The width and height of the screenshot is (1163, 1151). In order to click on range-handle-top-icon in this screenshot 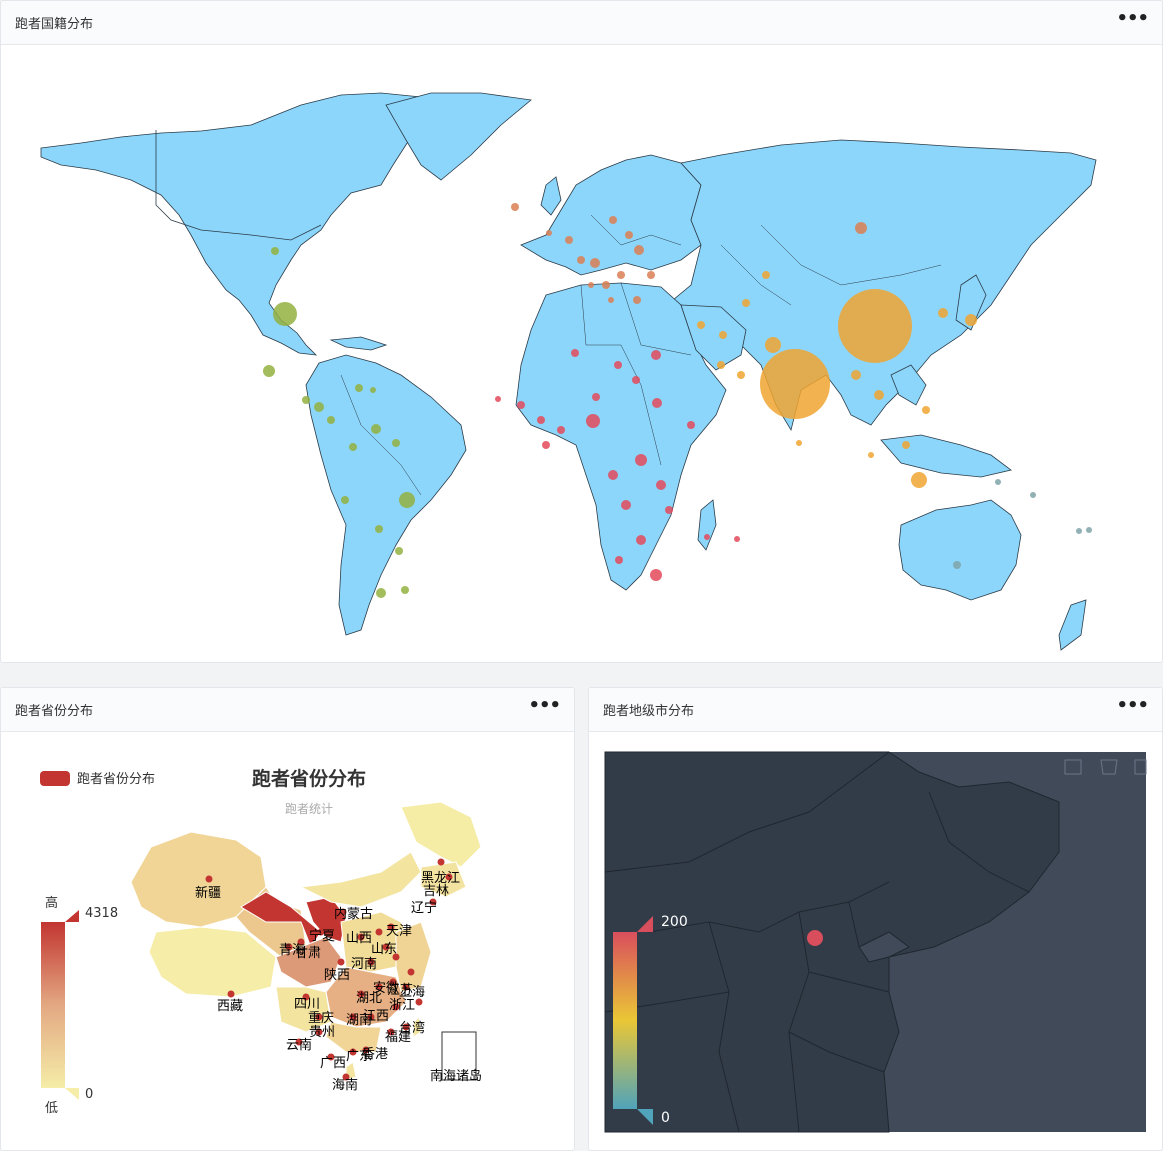, I will do `click(645, 924)`.